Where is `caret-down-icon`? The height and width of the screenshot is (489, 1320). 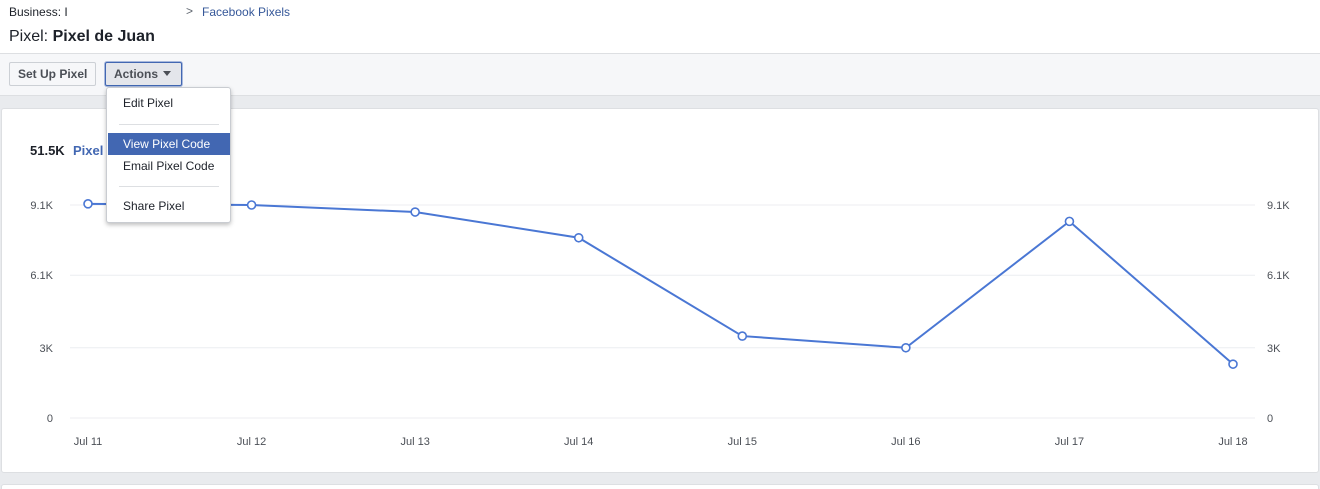
caret-down-icon is located at coordinates (167, 73).